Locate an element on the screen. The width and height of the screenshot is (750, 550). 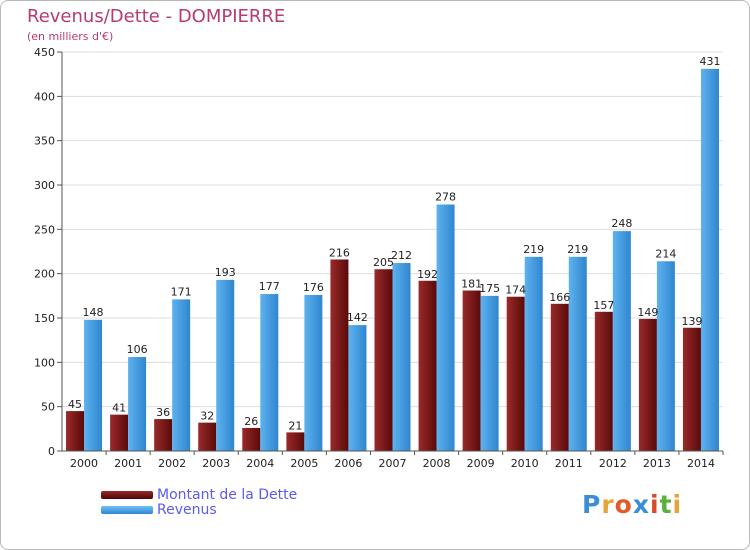
label-revenus-2003: 193 is located at coordinates (225, 272).